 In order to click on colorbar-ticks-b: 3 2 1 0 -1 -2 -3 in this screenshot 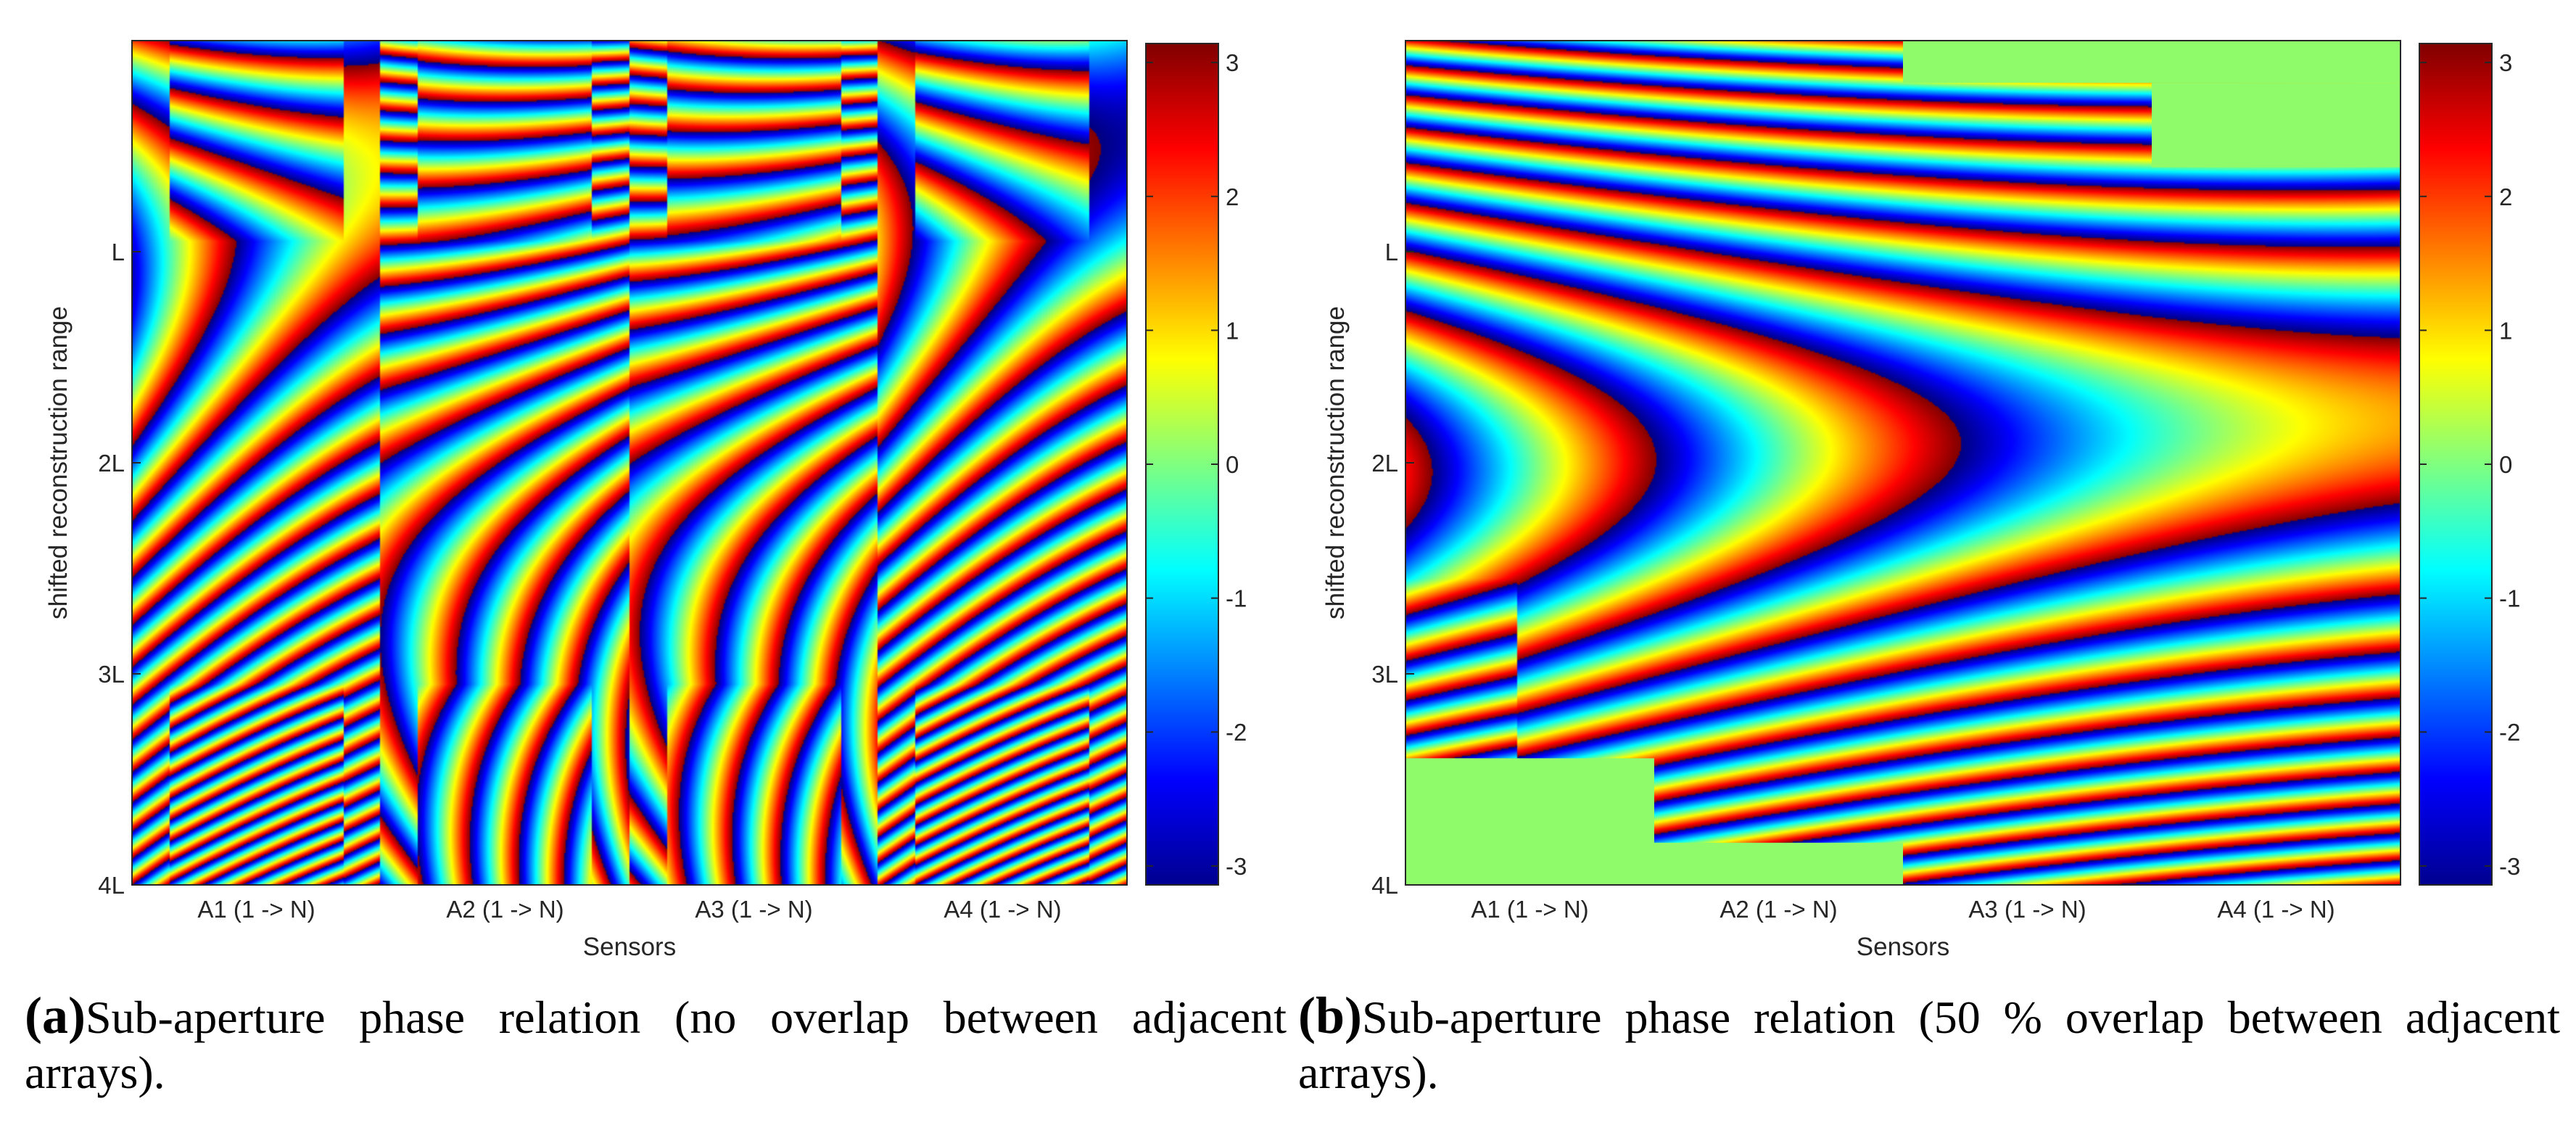, I will do `click(2469, 464)`.